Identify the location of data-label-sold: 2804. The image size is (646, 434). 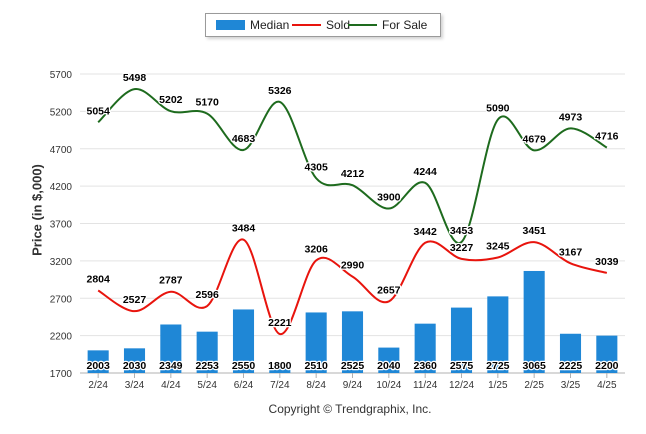
(98, 279).